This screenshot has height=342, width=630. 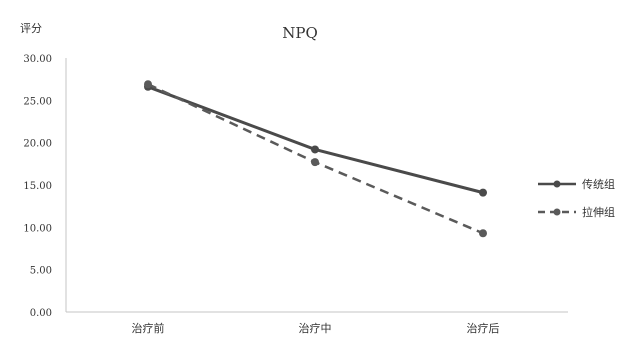 What do you see at coordinates (483, 328) in the screenshot?
I see `x-tick-label: 治疗后` at bounding box center [483, 328].